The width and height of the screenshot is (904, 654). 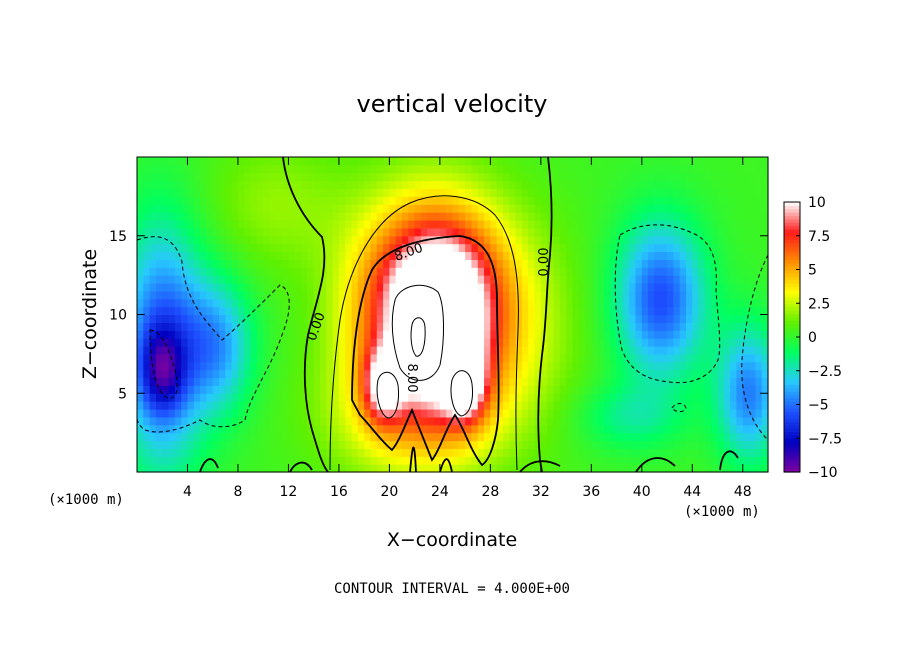 I want to click on colorbar-tick-label: −7.5, so click(x=825, y=439).